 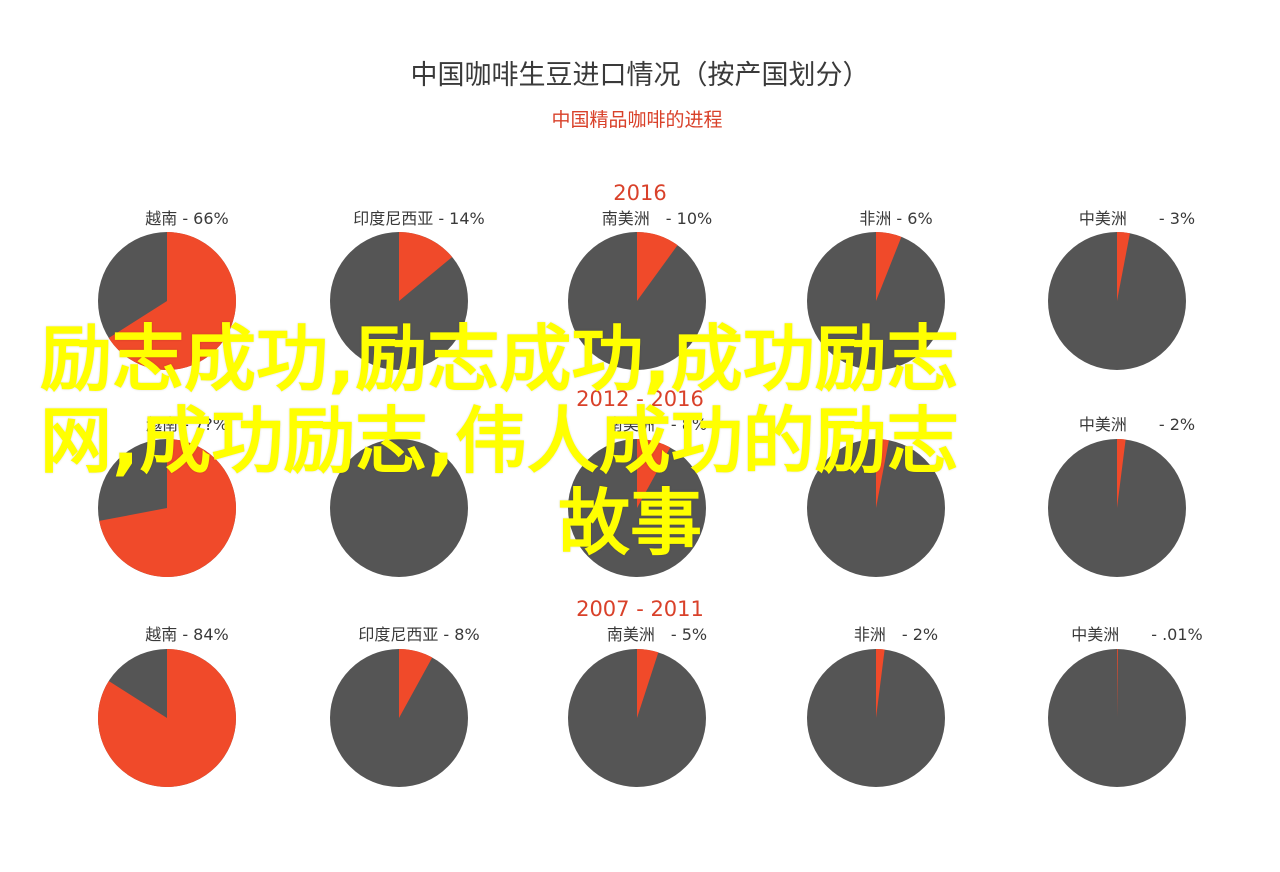 I want to click on pie-label: 非洲 - 2%, so click(x=896, y=634).